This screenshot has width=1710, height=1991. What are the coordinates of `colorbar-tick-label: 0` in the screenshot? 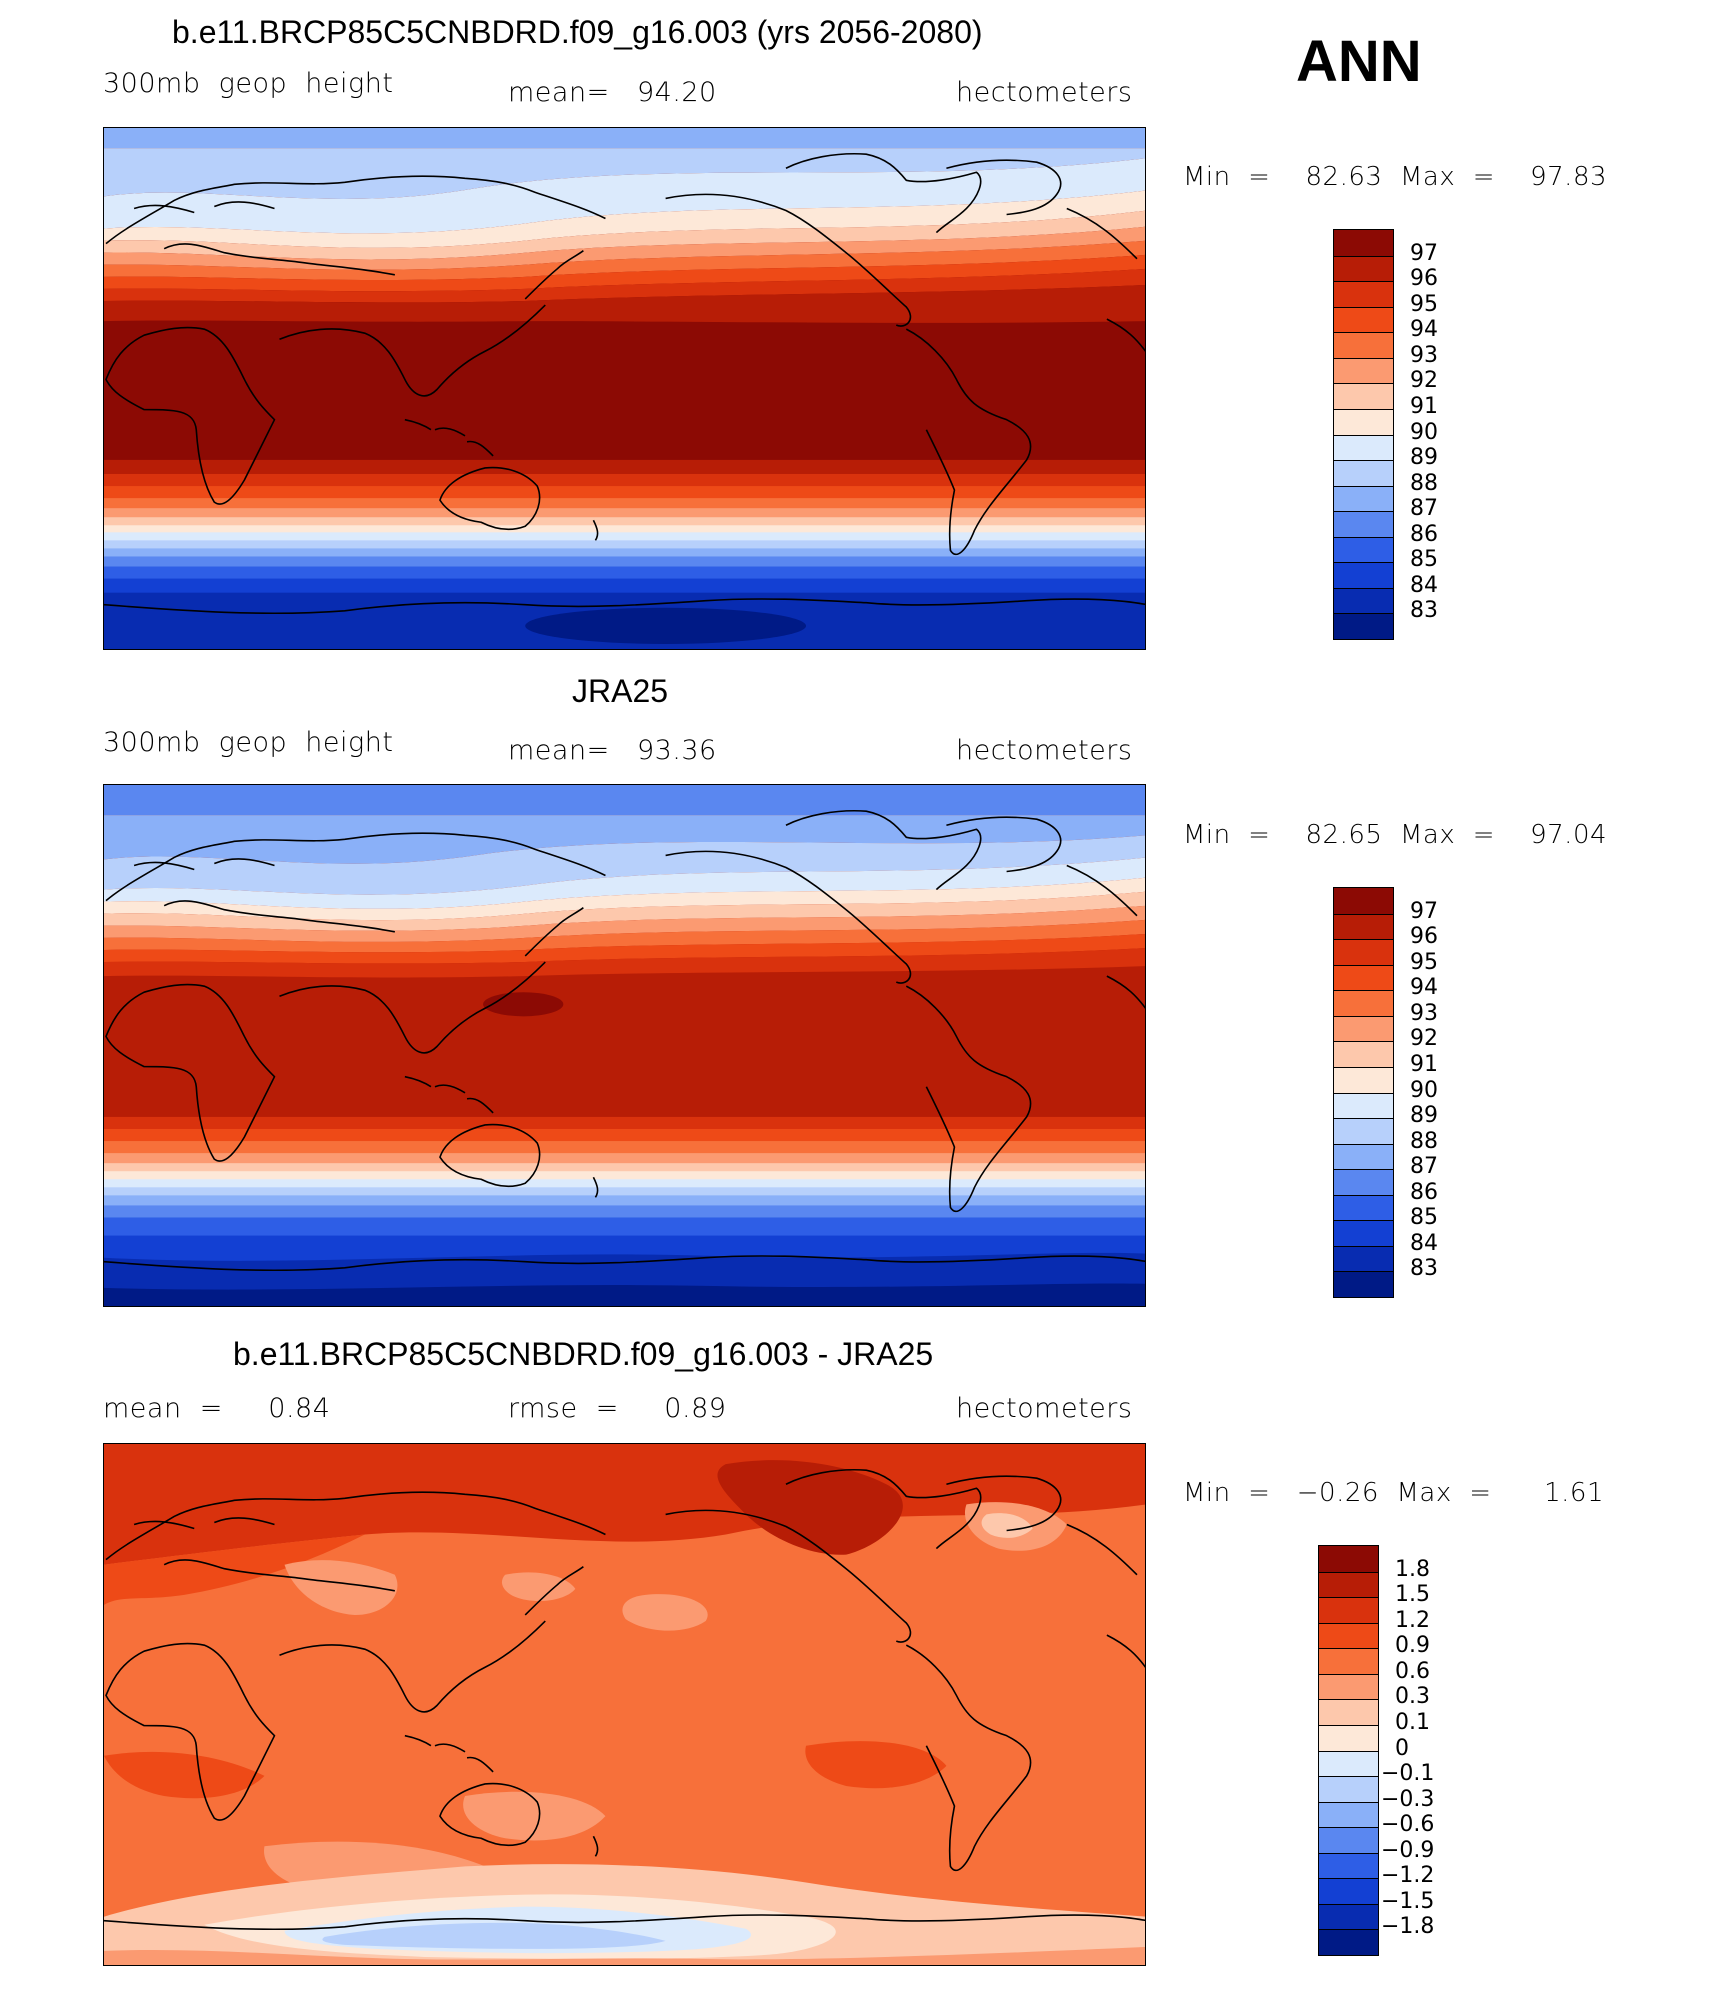 It's located at (1402, 1748).